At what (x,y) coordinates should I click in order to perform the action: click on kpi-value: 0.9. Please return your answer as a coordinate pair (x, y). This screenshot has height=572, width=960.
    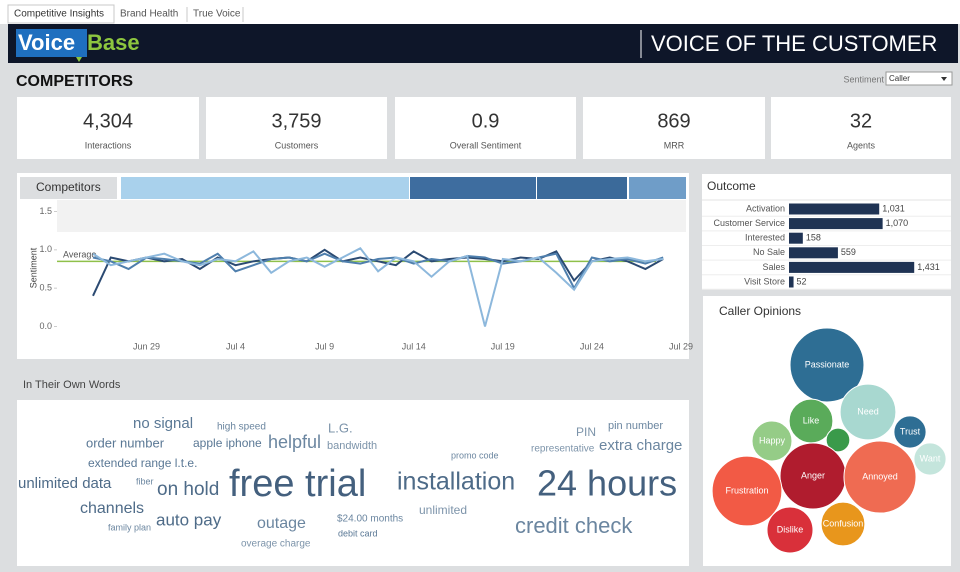
    Looking at the image, I should click on (486, 121).